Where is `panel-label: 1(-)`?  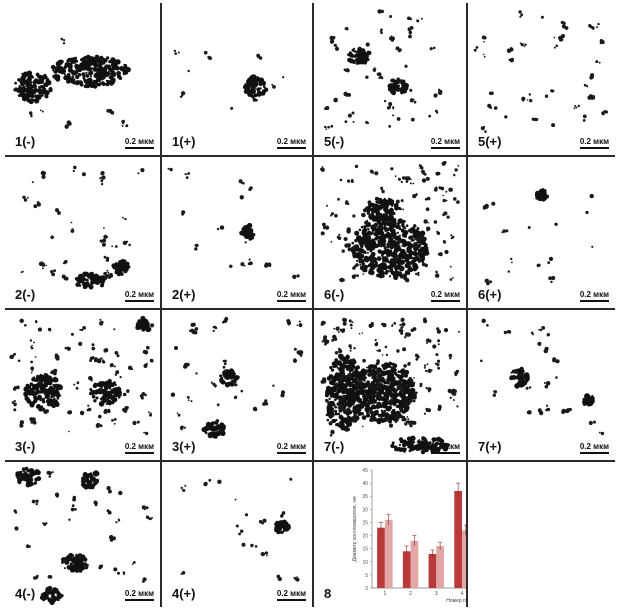
panel-label: 1(-) is located at coordinates (25, 141).